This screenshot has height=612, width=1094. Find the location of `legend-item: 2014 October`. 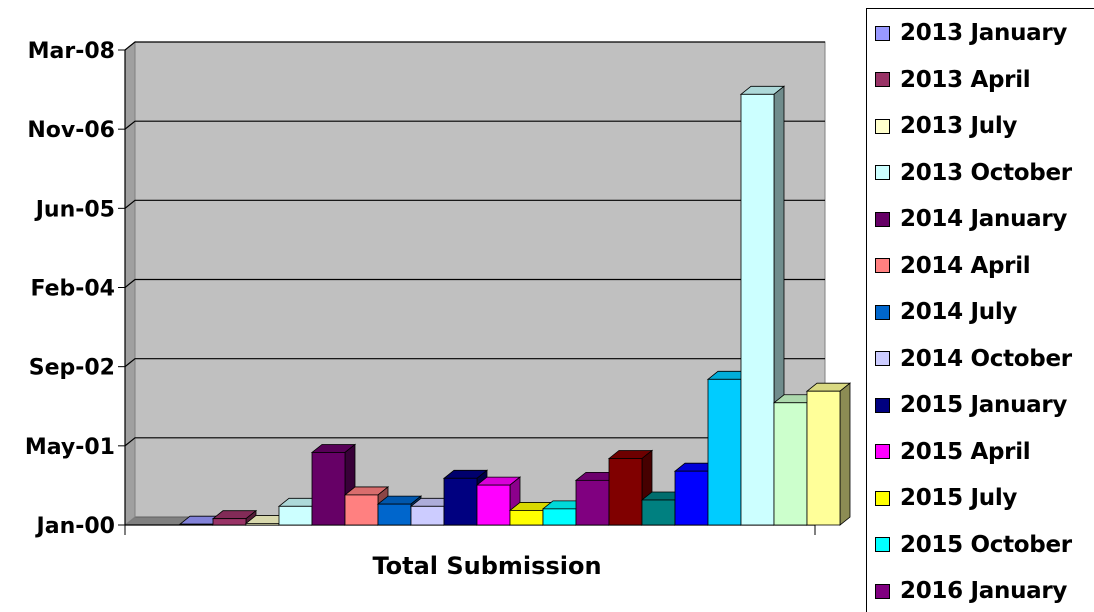

legend-item: 2014 October is located at coordinates (973, 359).